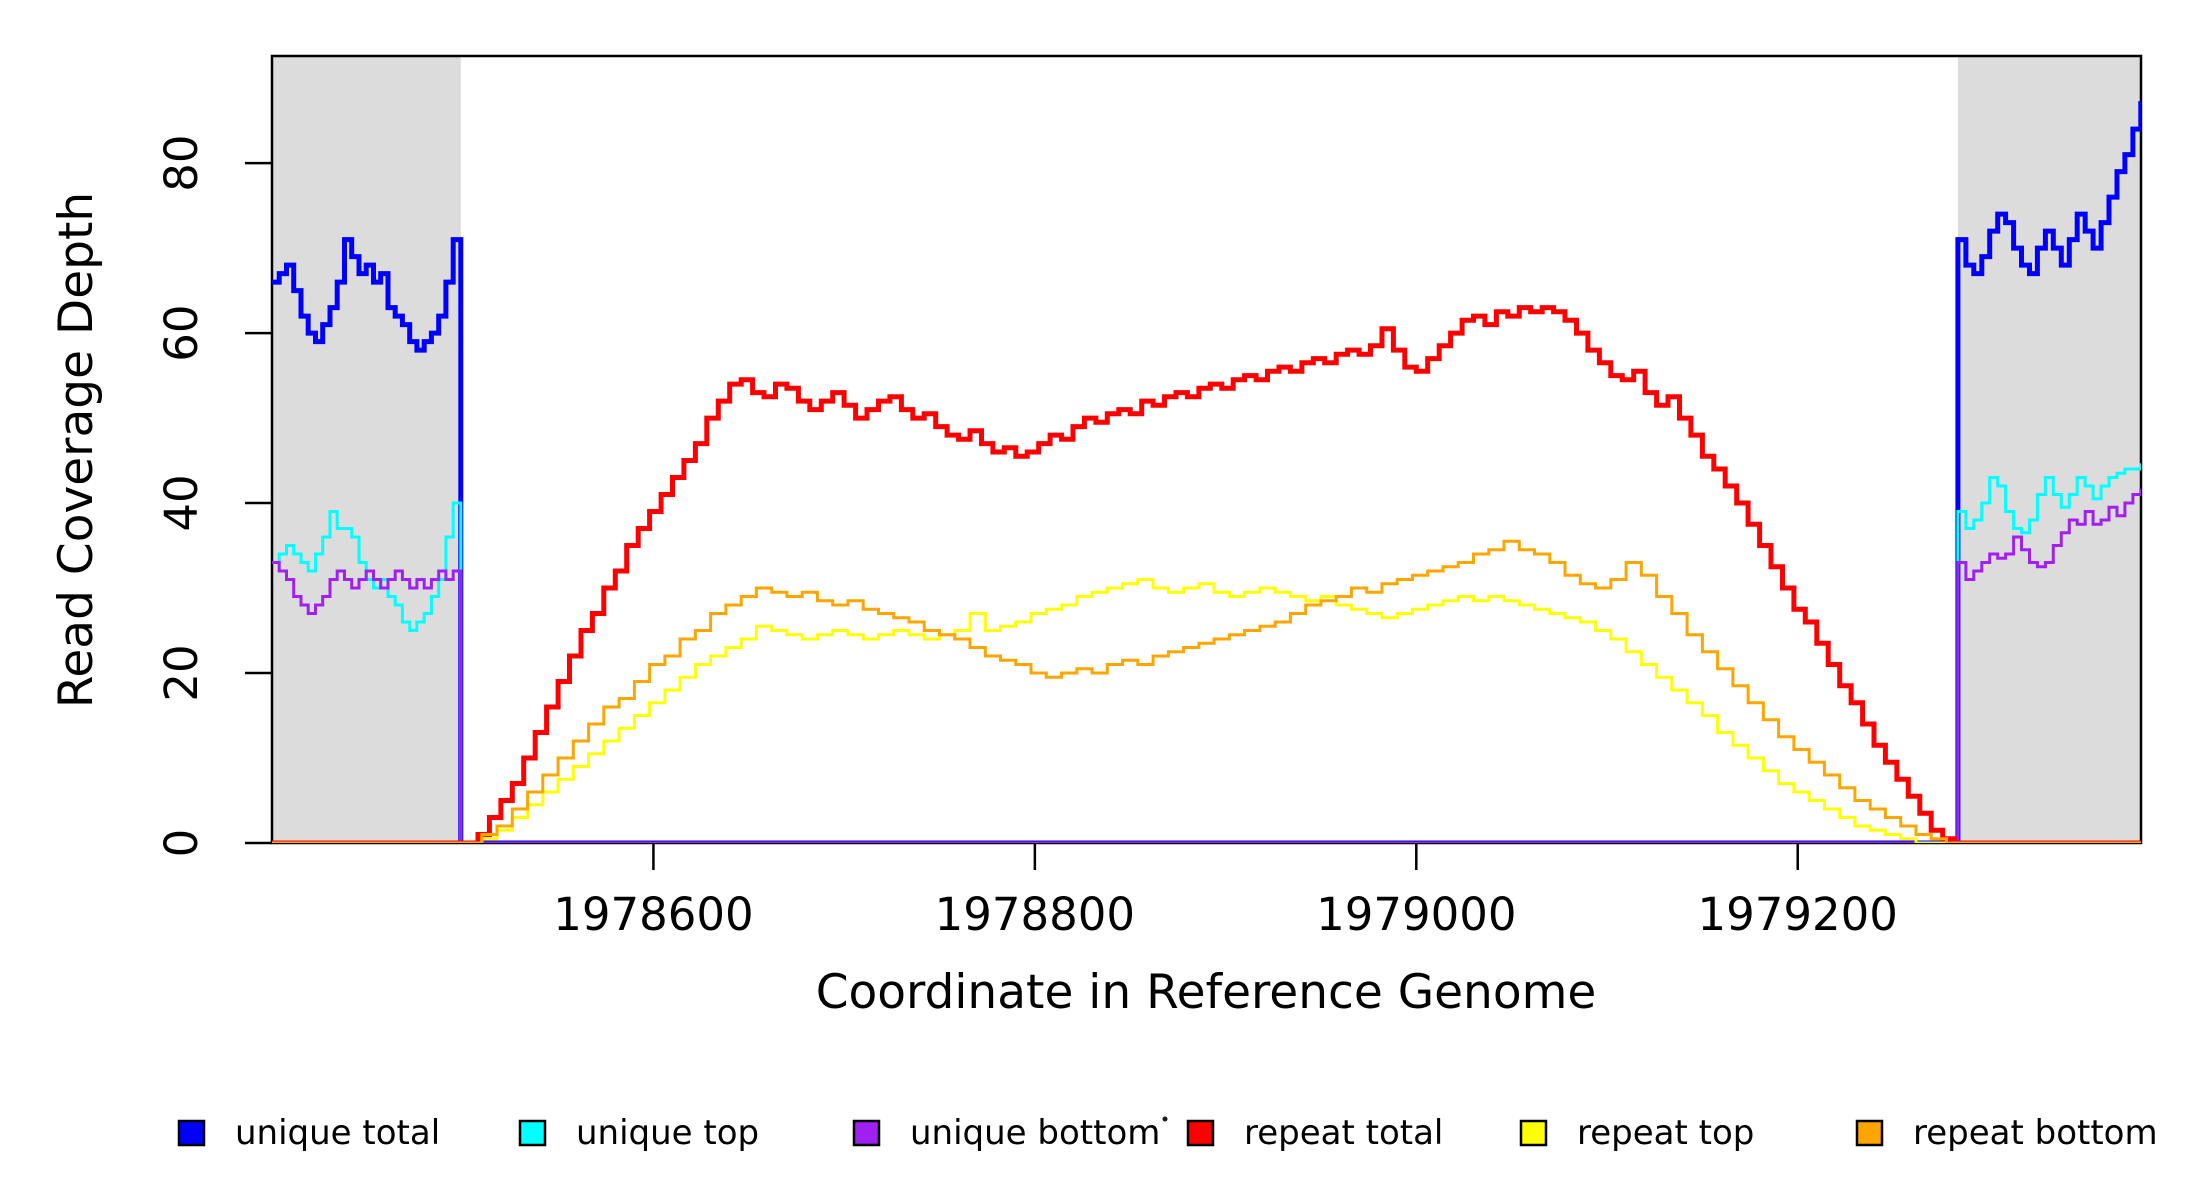 This screenshot has height=1200, width=2200. Describe the element at coordinates (191, 1133) in the screenshot. I see `legend-swatch-unique-total` at that location.